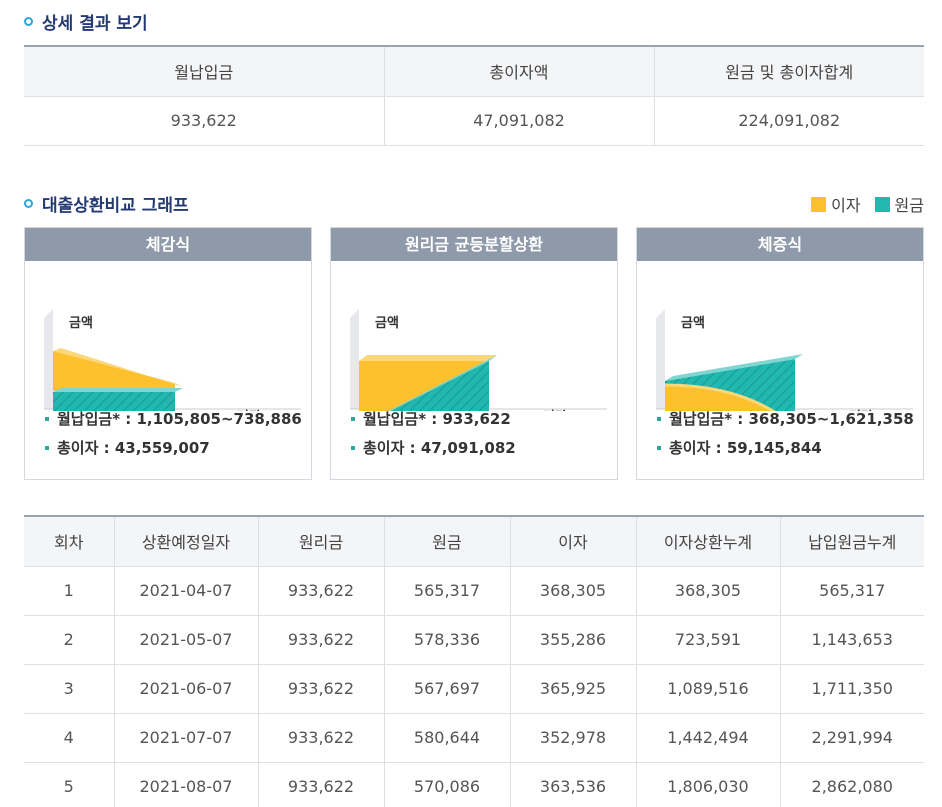  I want to click on interest-area, so click(719, 398).